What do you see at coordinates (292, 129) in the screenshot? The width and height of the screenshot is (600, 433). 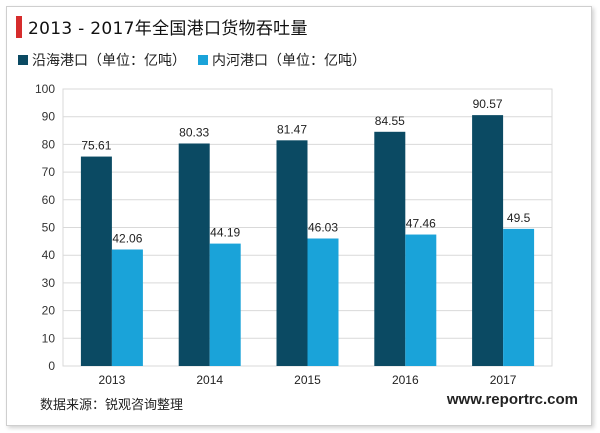 I see `data-label: 81.47` at bounding box center [292, 129].